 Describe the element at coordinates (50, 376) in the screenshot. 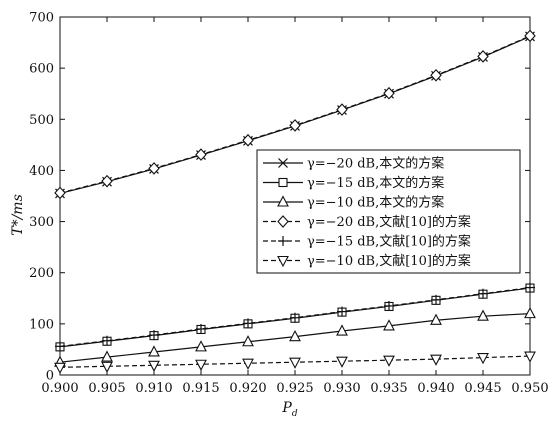

I see `y-tick-label: 0` at that location.